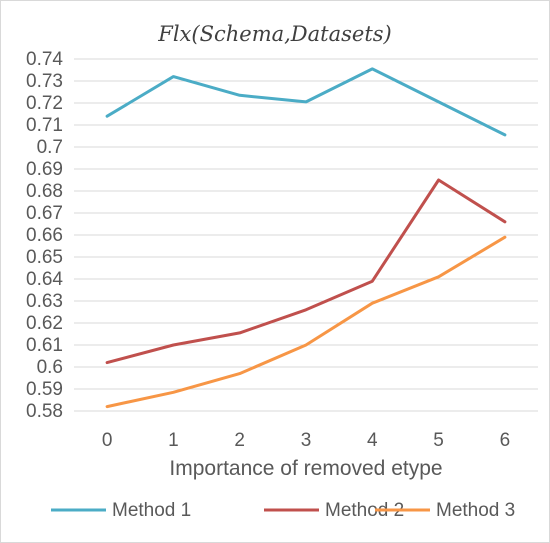  Describe the element at coordinates (44, 169) in the screenshot. I see `y-tick-label: 0.69` at that location.